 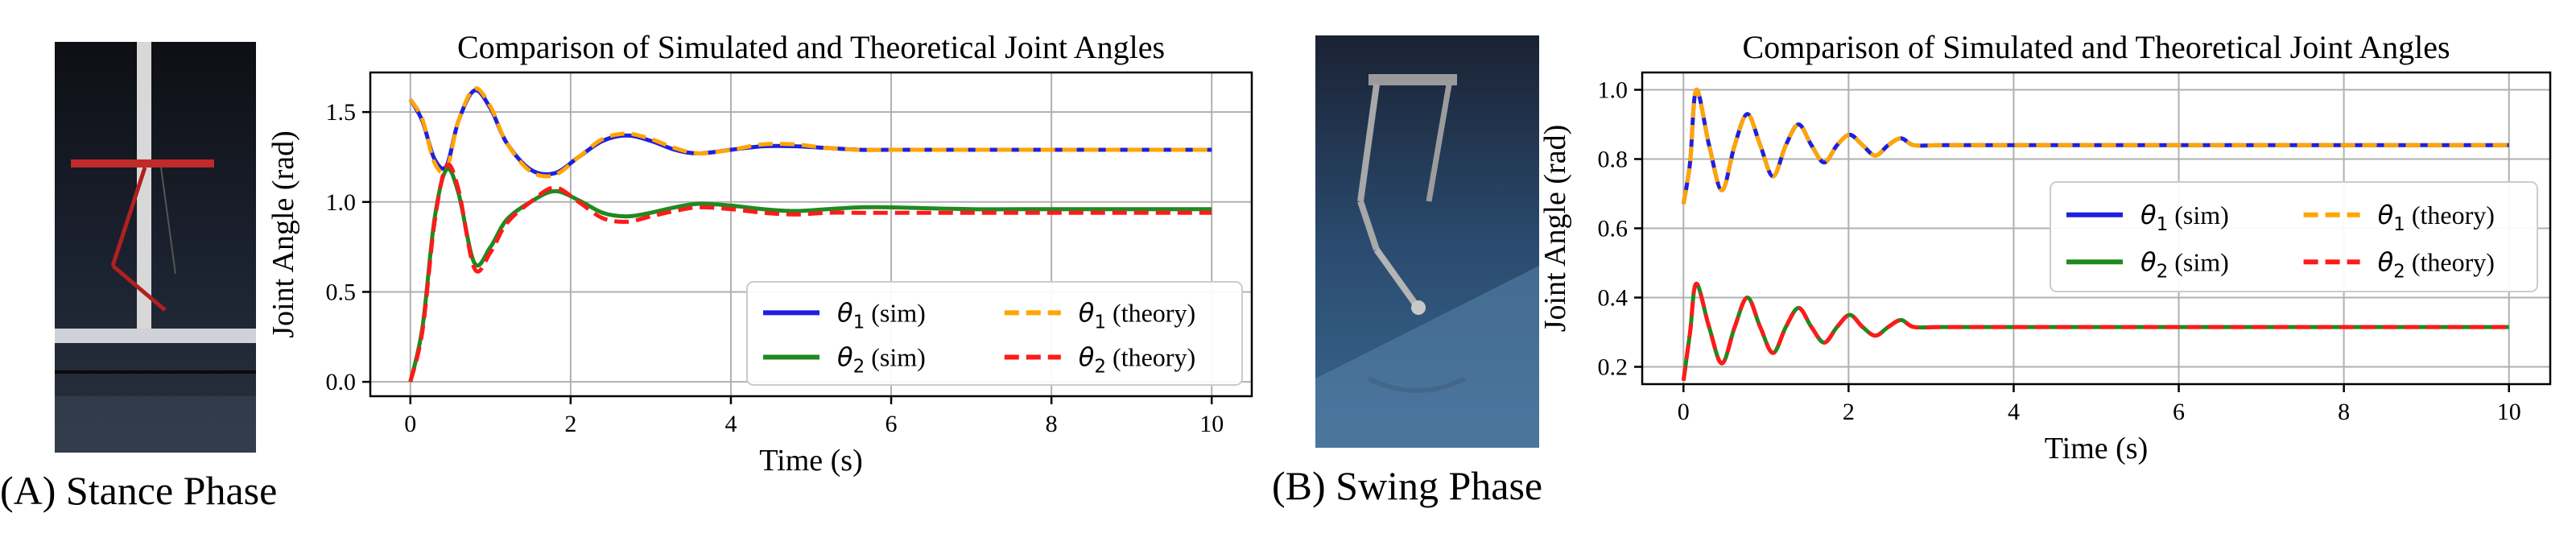 I want to click on y-tick-label: 0.0, so click(x=341, y=382).